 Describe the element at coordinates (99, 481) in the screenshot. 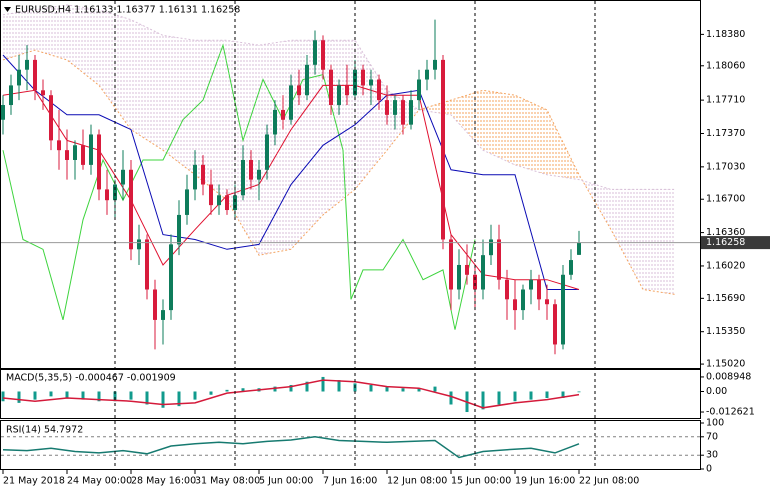

I see `x-tick-label: 24 May 00:00` at that location.